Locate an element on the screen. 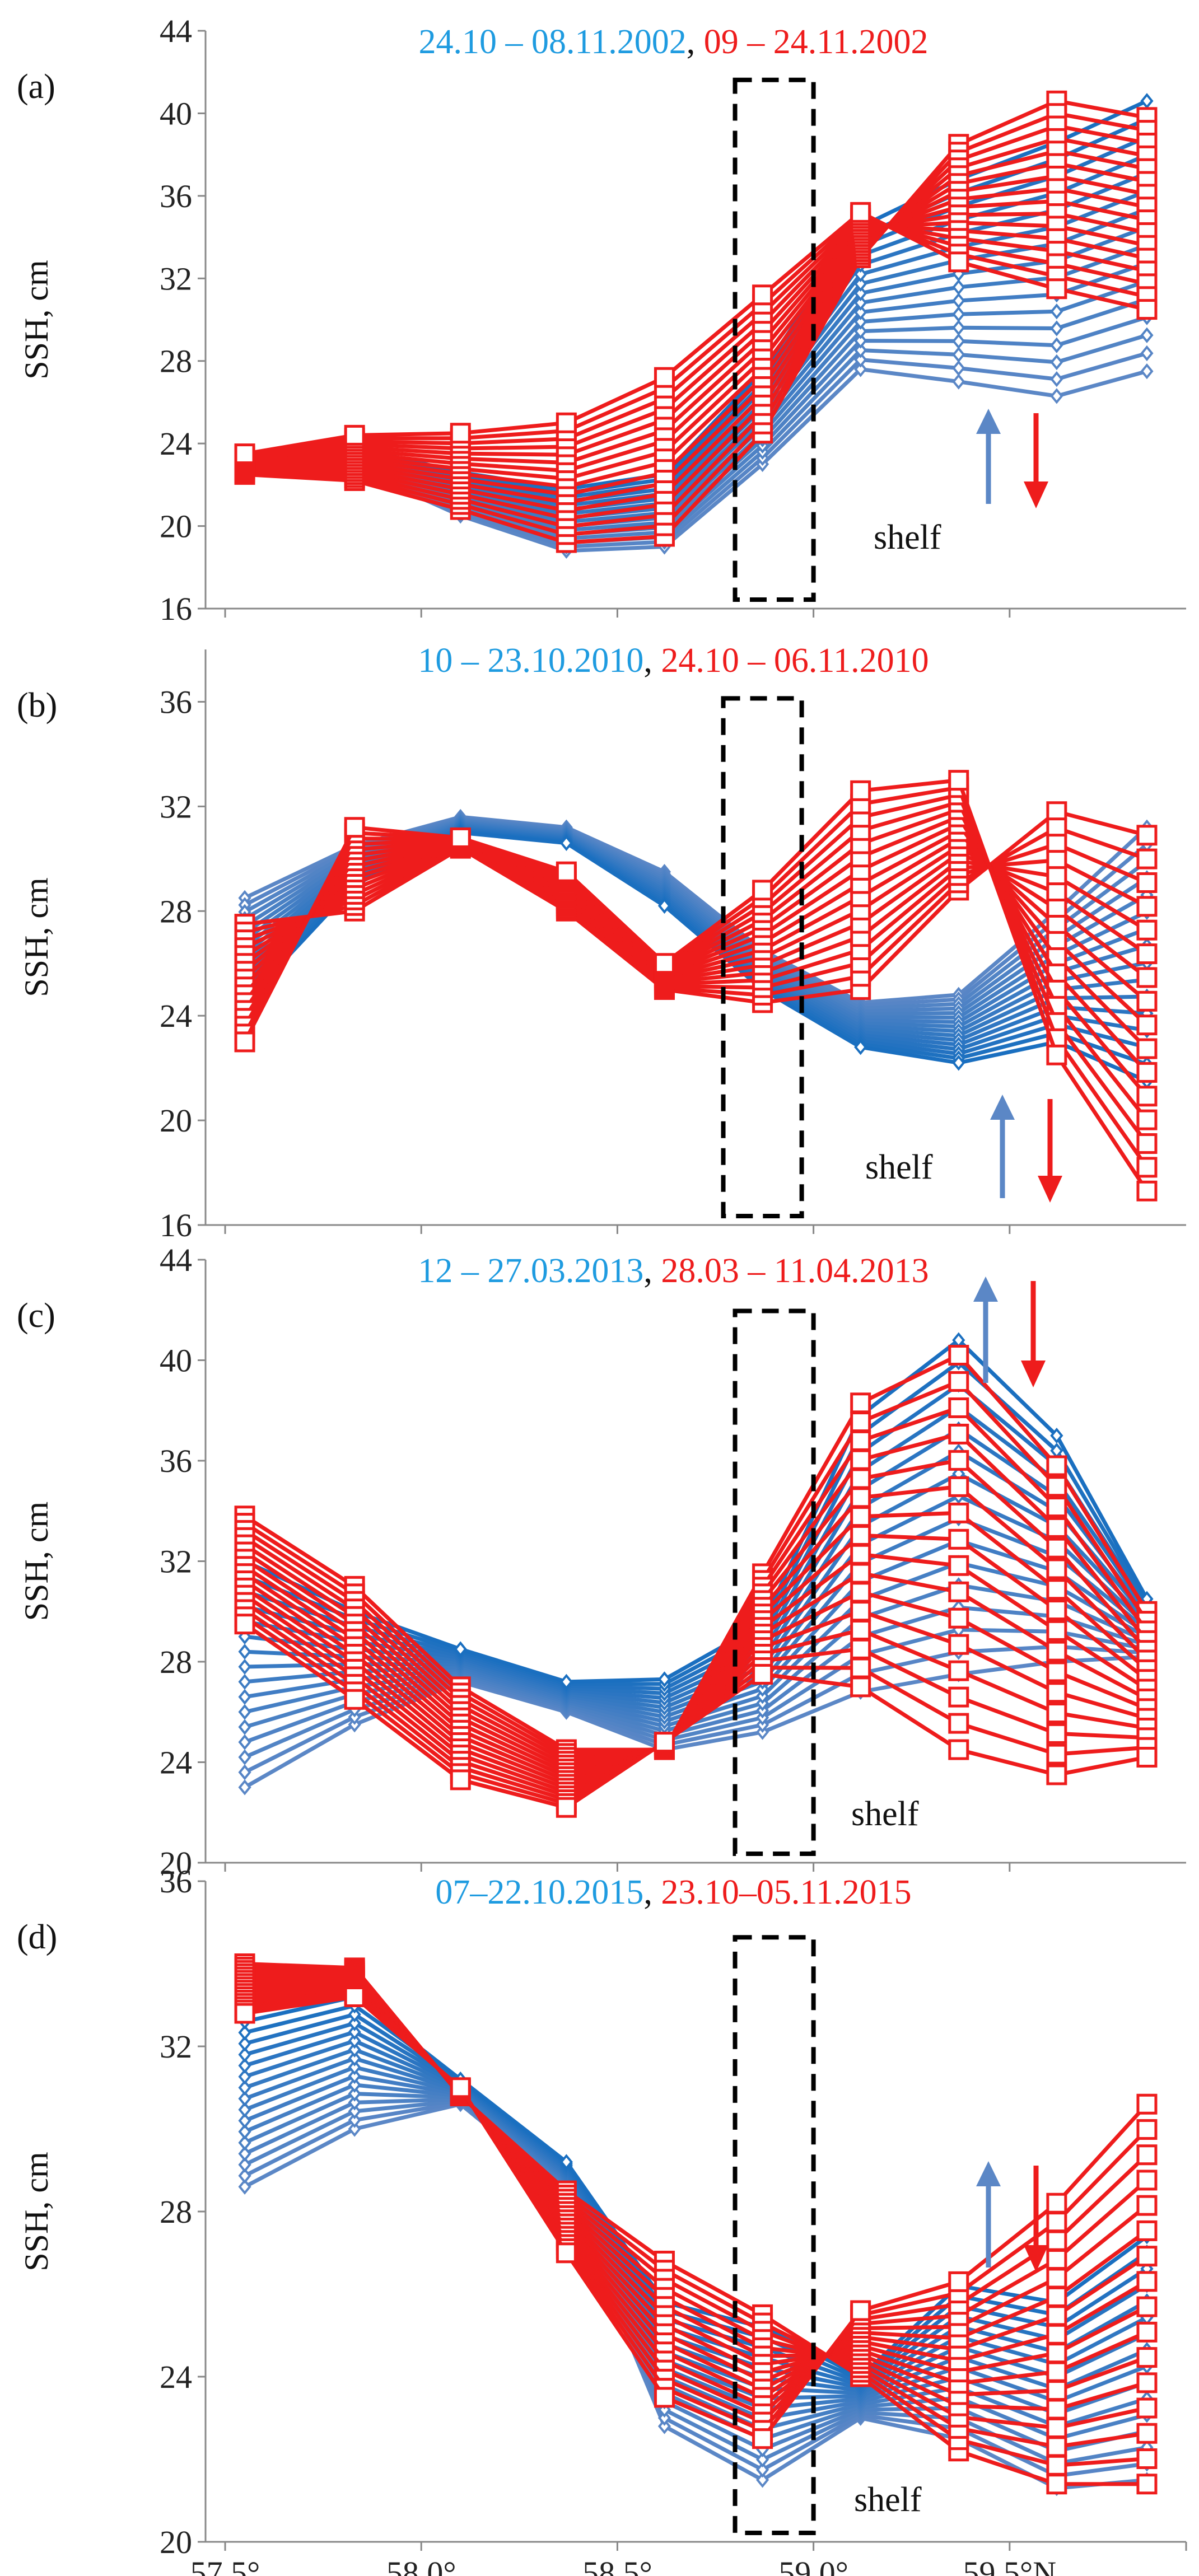  y-tick-label: 24 is located at coordinates (176, 444).